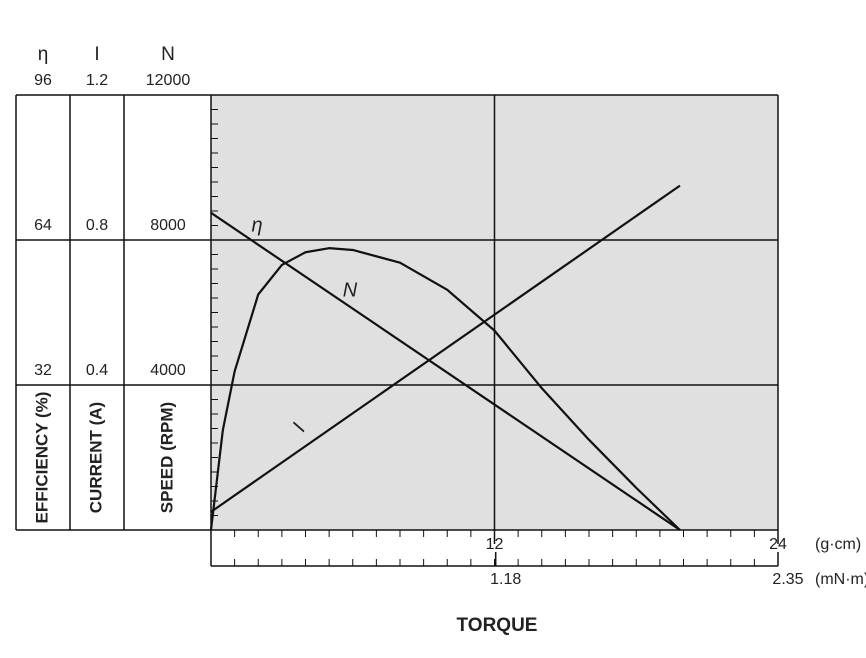 Image resolution: width=866 pixels, height=658 pixels. Describe the element at coordinates (168, 225) in the screenshot. I see `y-tick-label: 8000` at that location.